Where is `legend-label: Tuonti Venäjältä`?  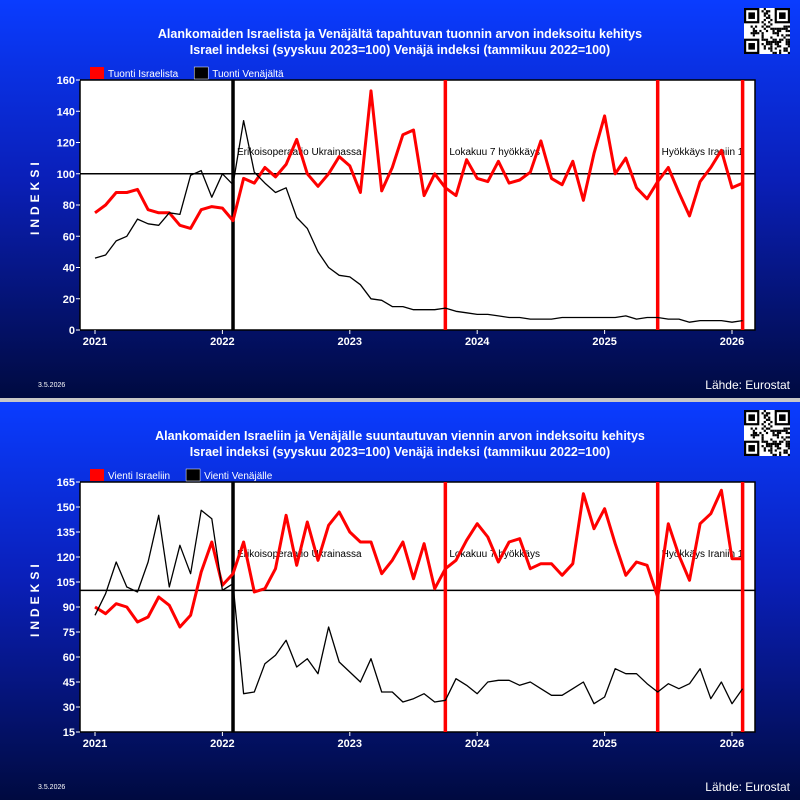
legend-label: Tuonti Venäjältä is located at coordinates (248, 74).